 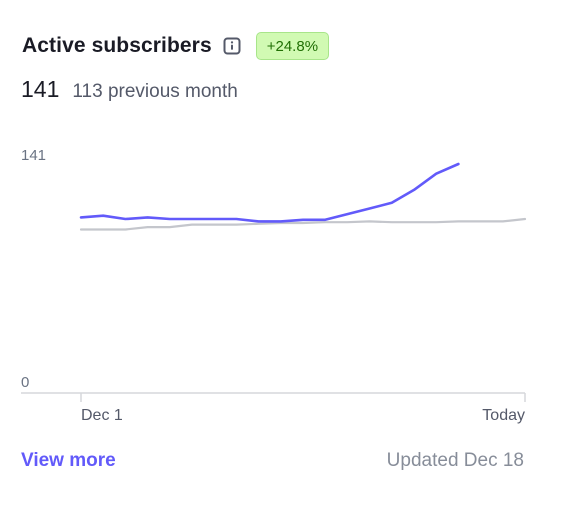 I want to click on card-title: Active subscribers, so click(x=117, y=45).